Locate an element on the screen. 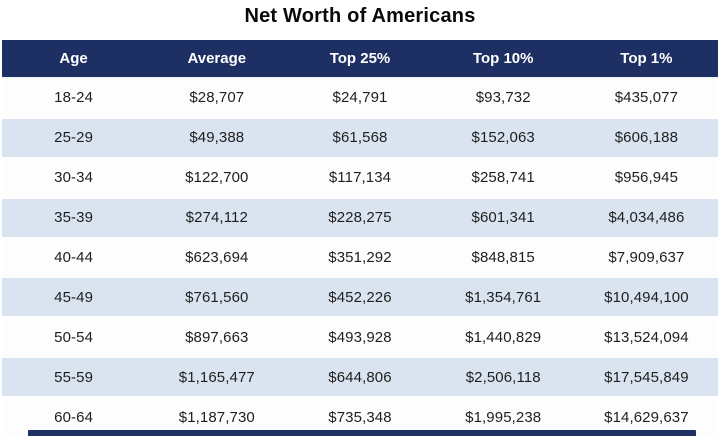 The height and width of the screenshot is (436, 720). table-row: 40-44 $623,694 $351,292 $848,815 $7,909,637 is located at coordinates (360, 257).